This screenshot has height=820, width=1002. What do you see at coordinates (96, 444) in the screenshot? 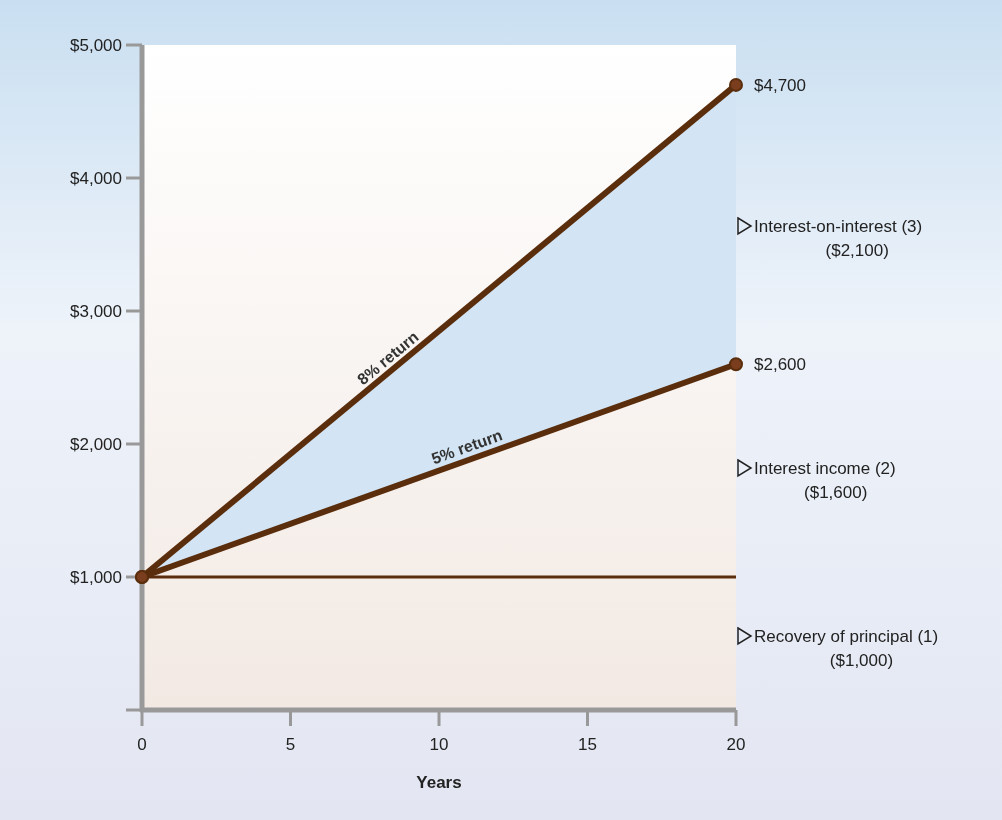
I see `y-tick-label: $2,000` at bounding box center [96, 444].